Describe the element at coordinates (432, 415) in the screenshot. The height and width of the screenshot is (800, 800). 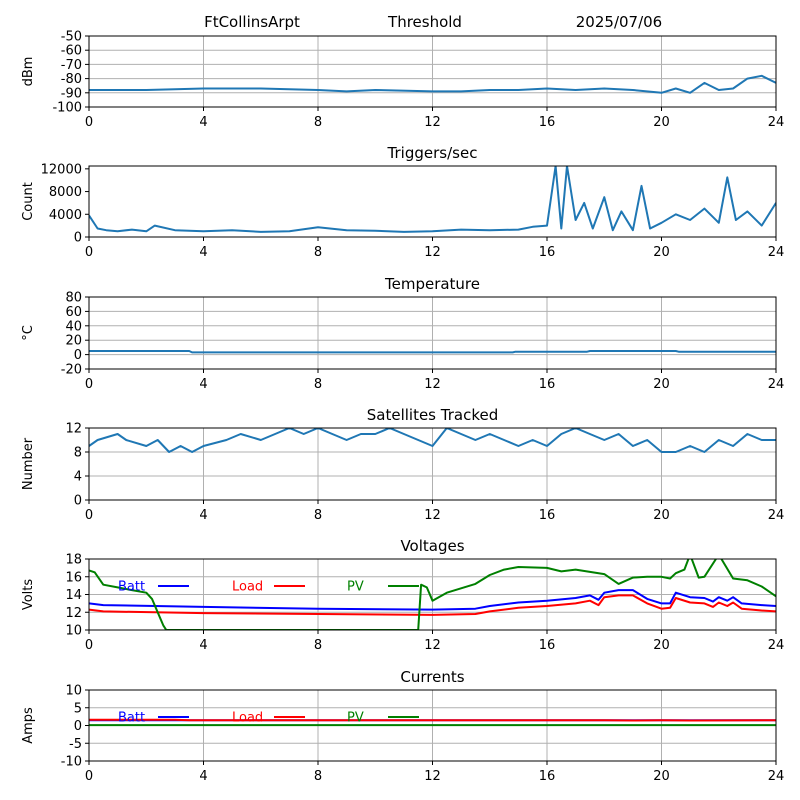
I see `panel-title: Satellites Tracked` at that location.